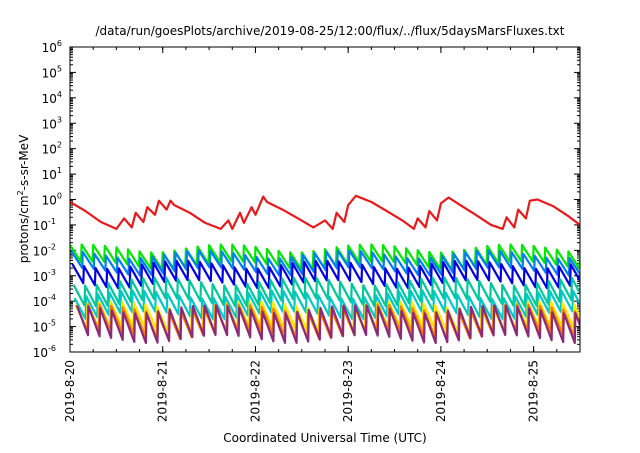  I want to click on x-axis-label: Coordinated Universal Time (UTC), so click(324, 438).